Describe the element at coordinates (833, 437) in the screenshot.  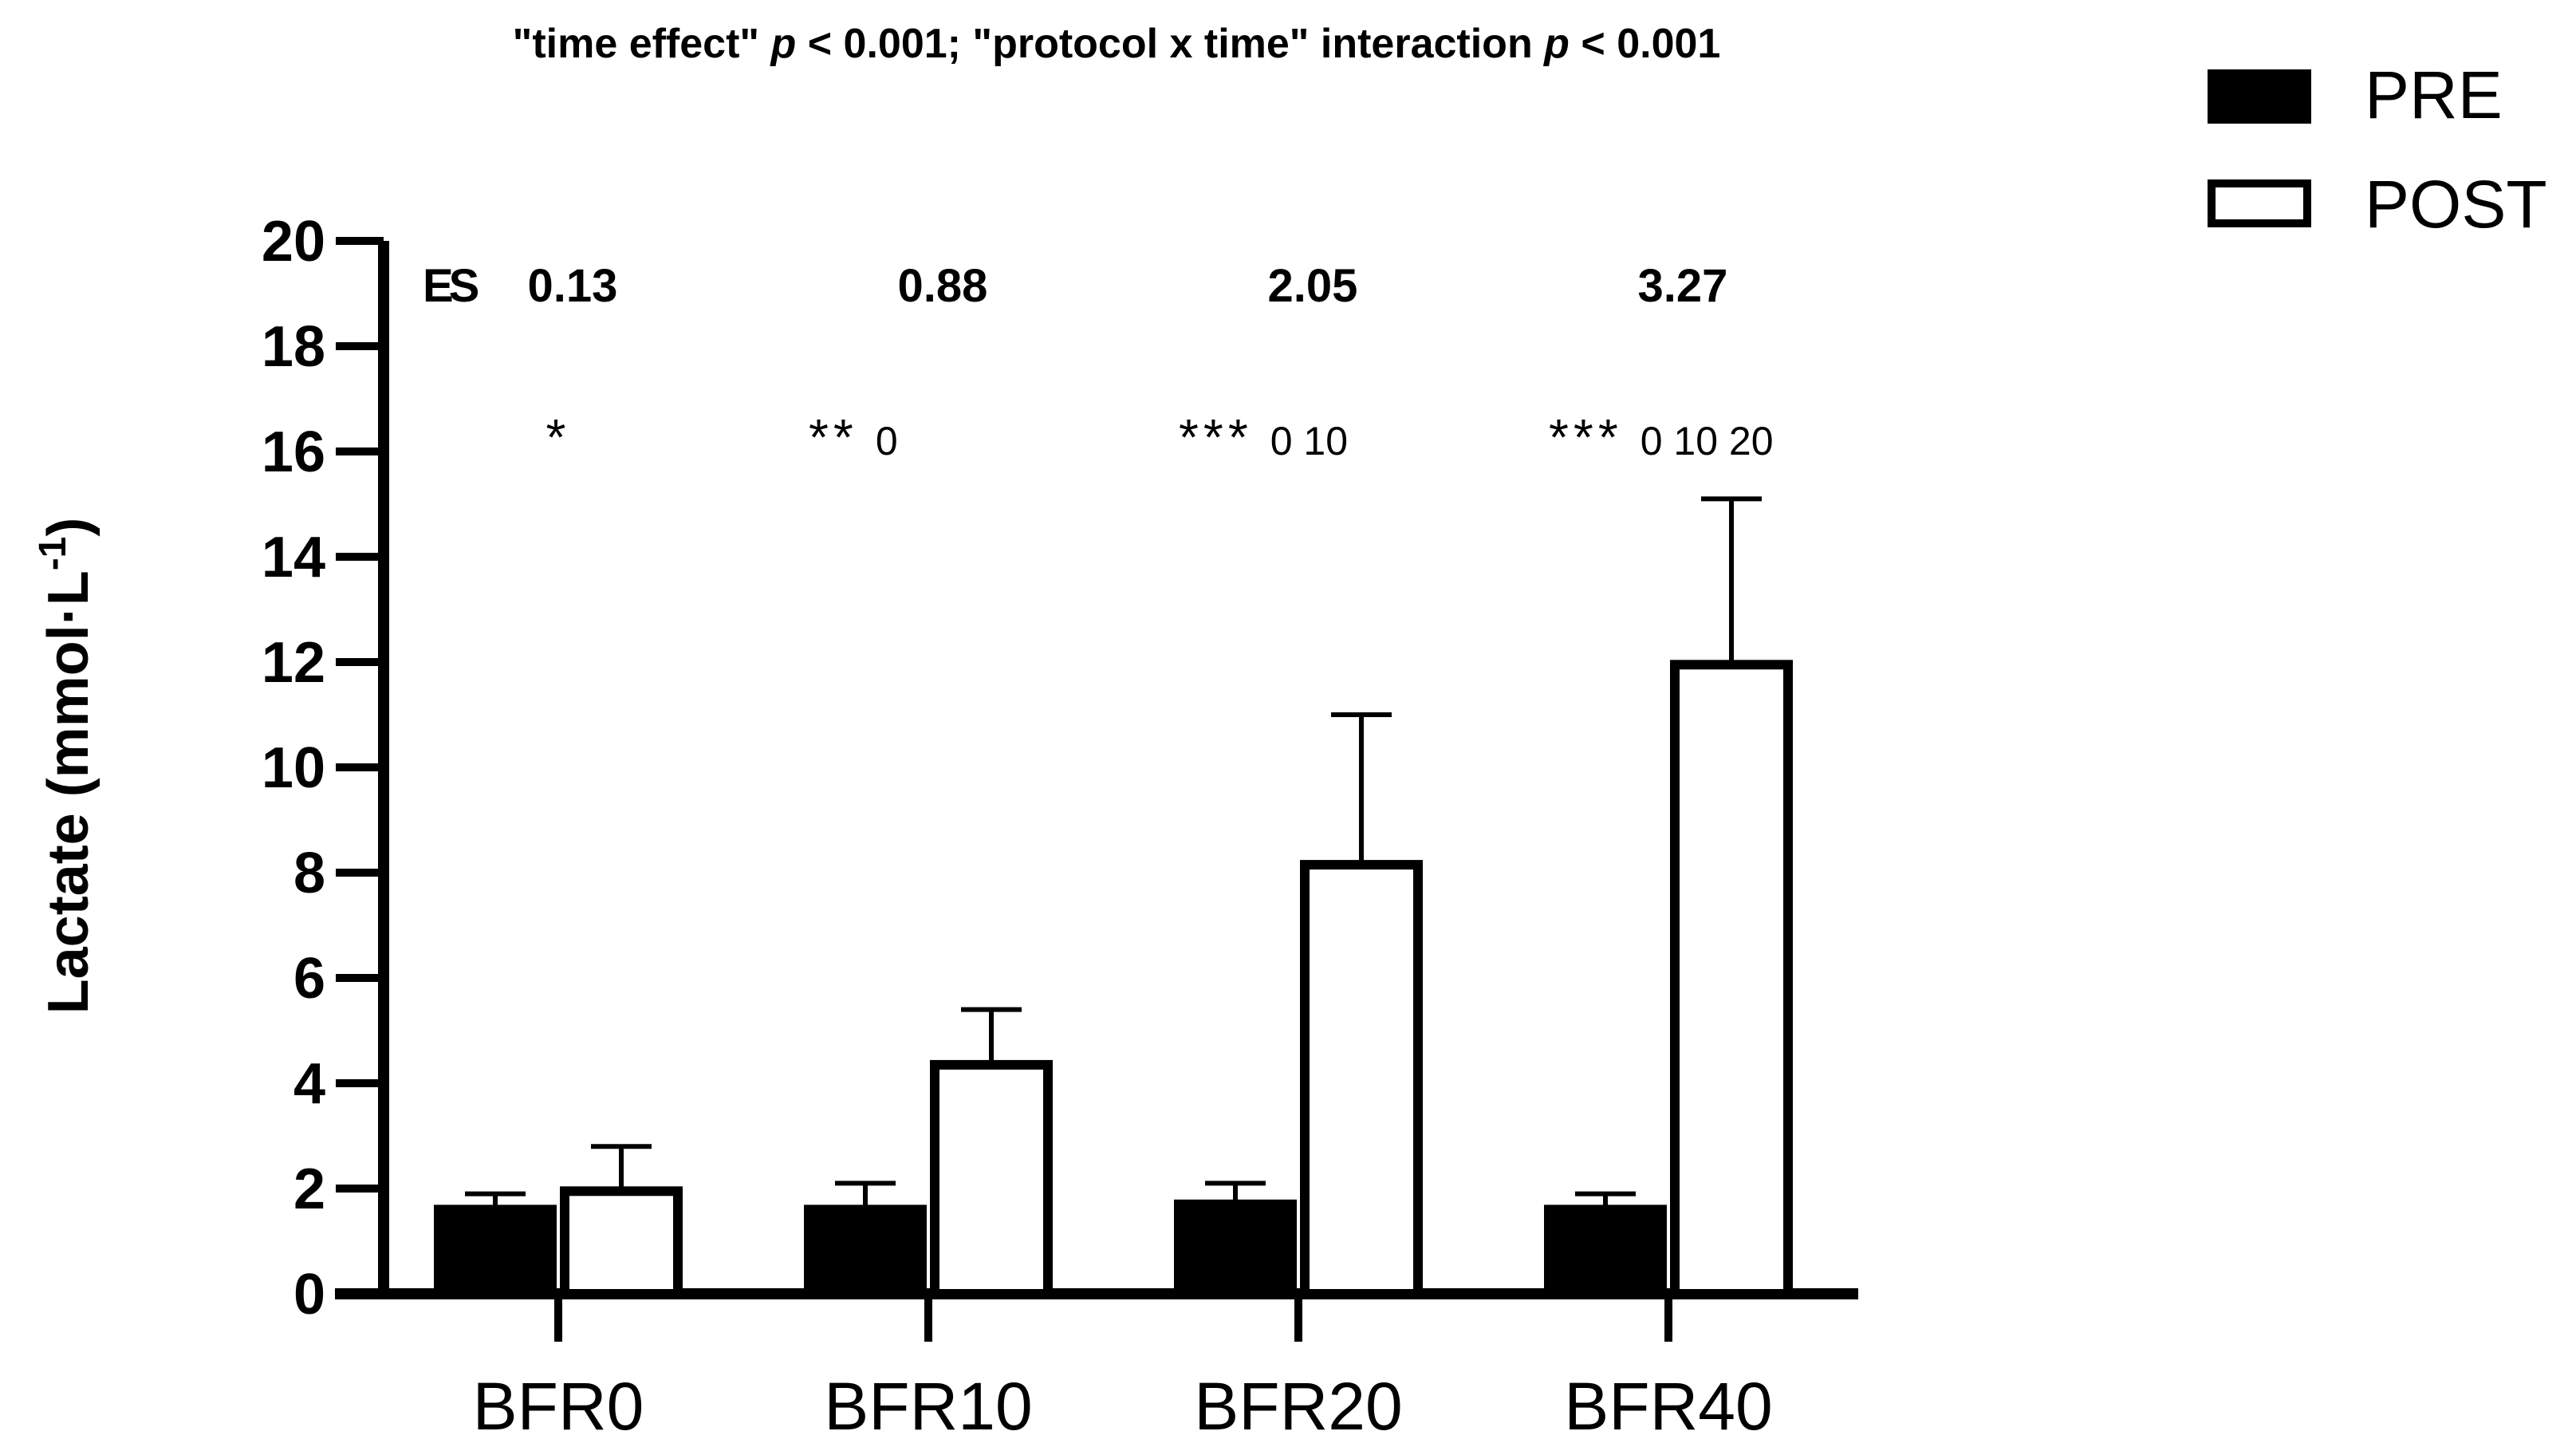
I see `significance-stars: **` at that location.